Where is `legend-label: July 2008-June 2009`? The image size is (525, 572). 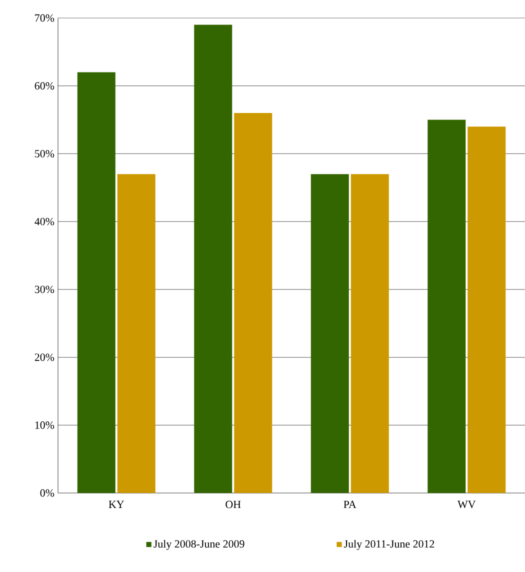
legend-label: July 2008-June 2009 is located at coordinates (199, 545).